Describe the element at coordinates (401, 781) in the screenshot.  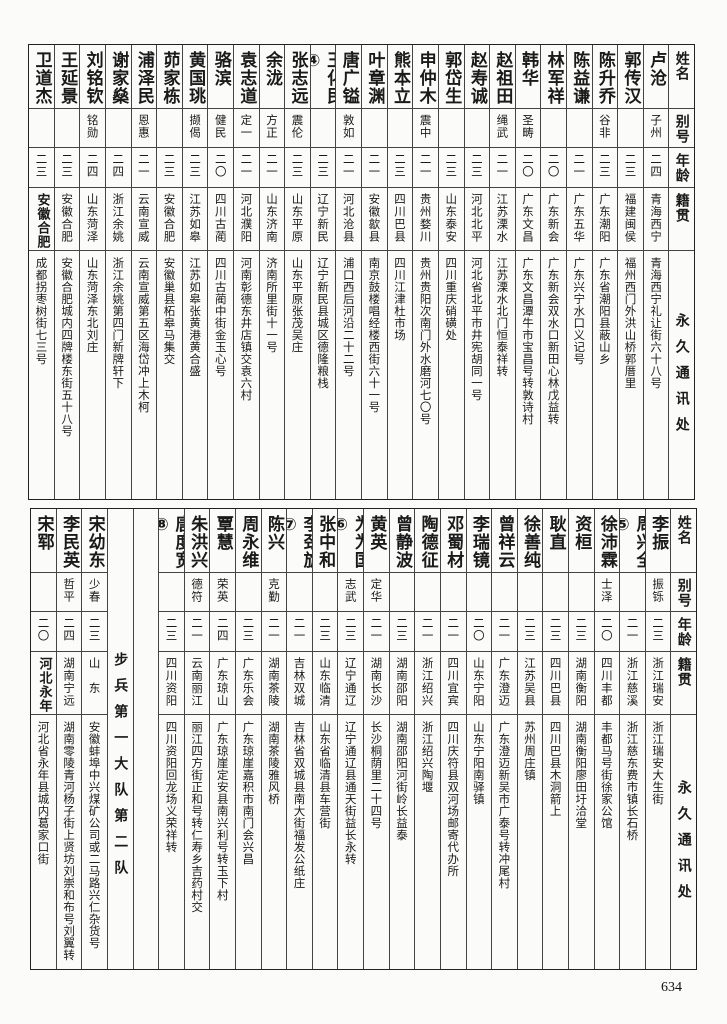
I see `person-address: 湖南邵阳河街岭长益泰` at that location.